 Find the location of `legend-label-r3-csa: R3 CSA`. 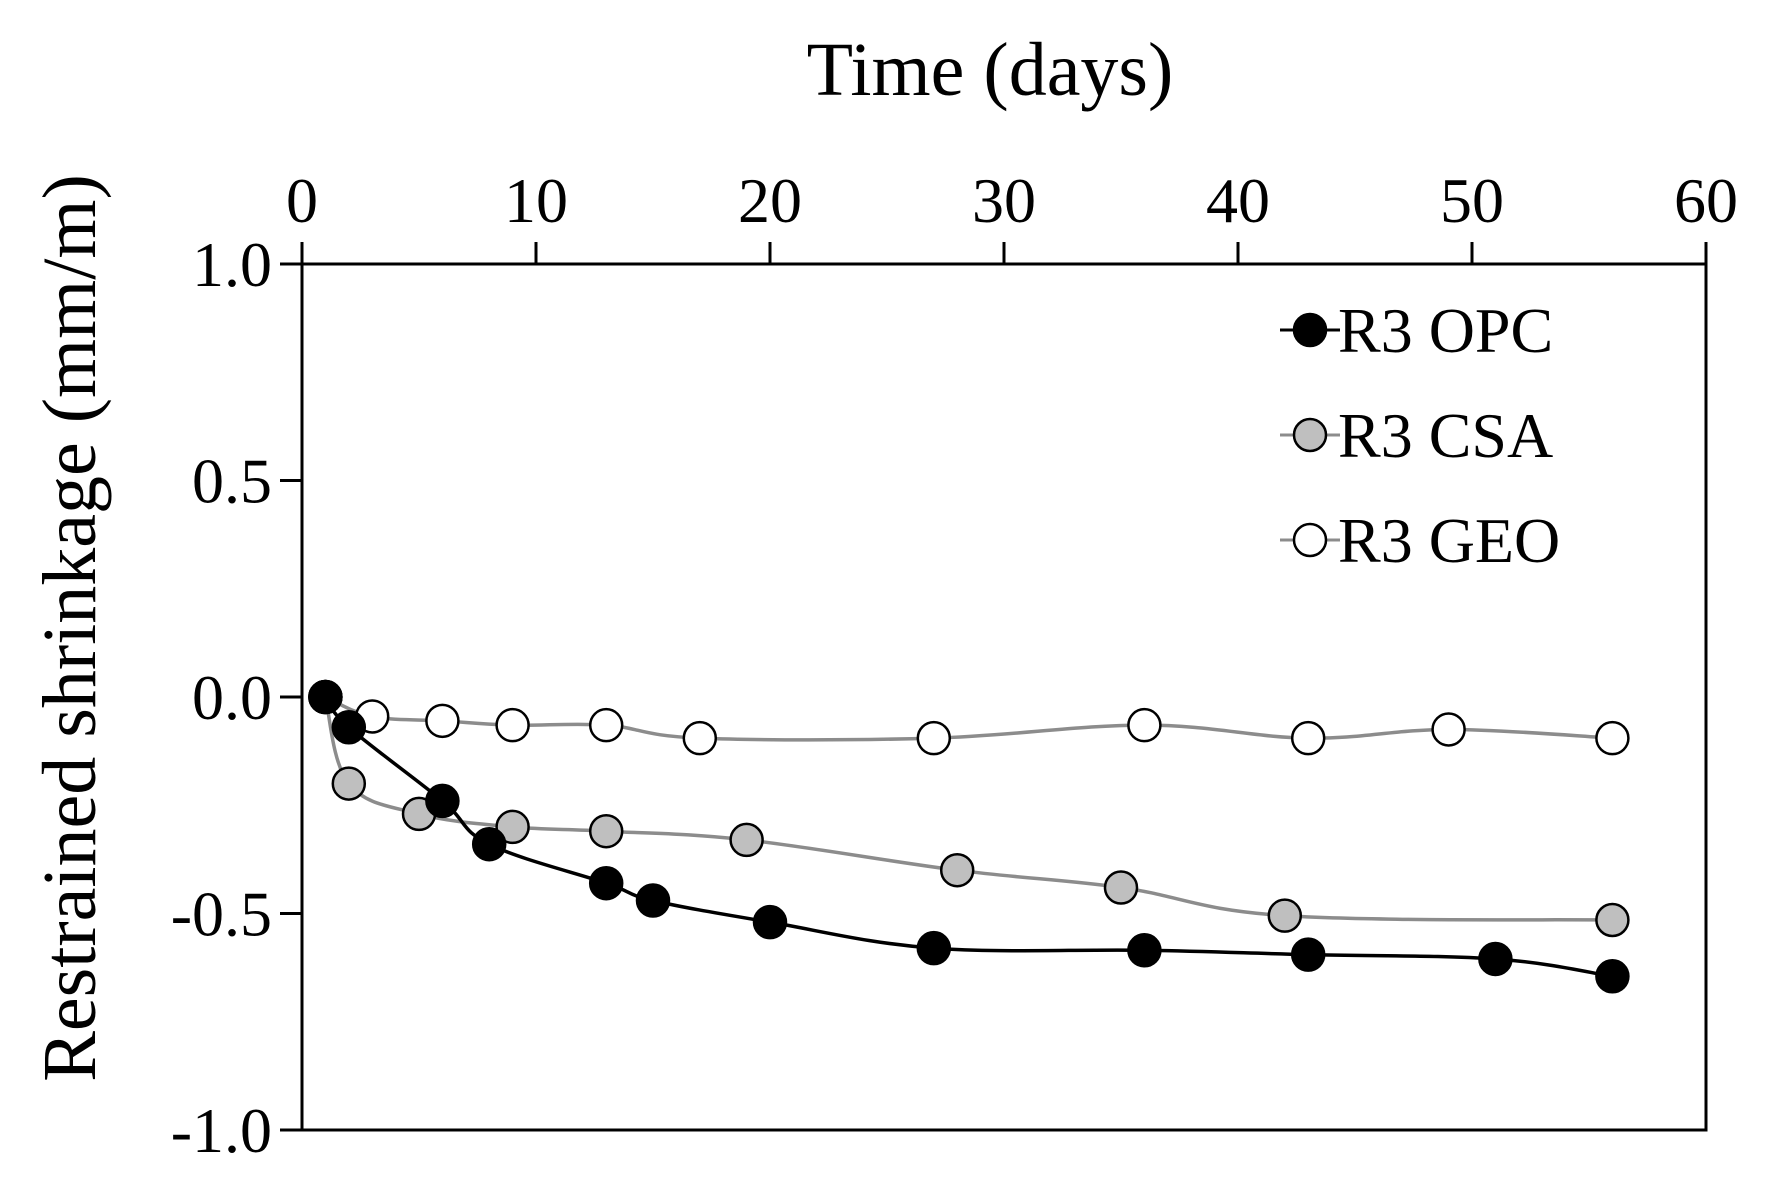

legend-label-r3-csa: R3 CSA is located at coordinates (1445, 435).